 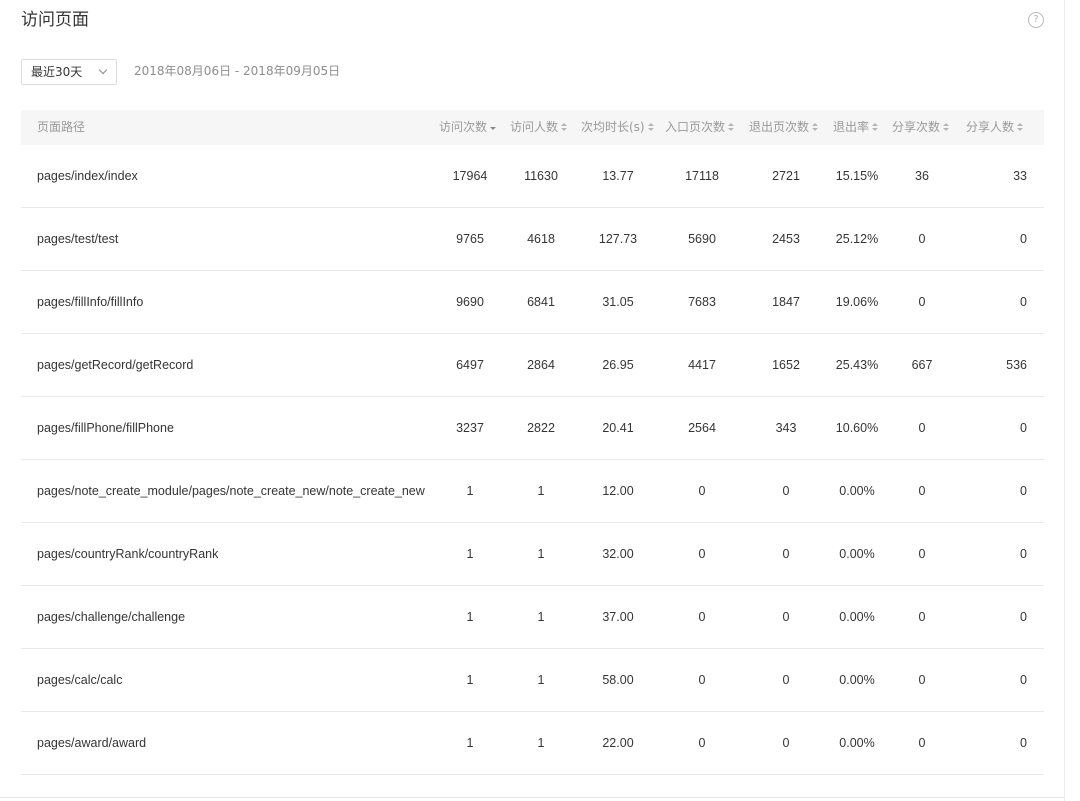 I want to click on column-header-path: 页面路径, so click(x=61, y=127).